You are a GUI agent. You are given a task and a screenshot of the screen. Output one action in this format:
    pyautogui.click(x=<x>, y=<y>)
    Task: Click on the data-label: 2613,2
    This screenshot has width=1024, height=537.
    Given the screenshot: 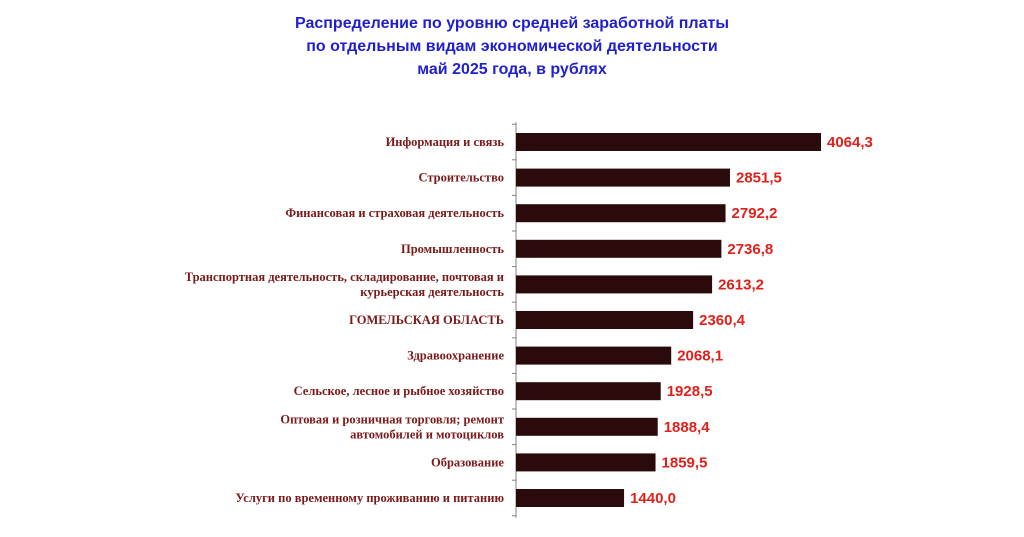 What is the action you would take?
    pyautogui.click(x=741, y=284)
    